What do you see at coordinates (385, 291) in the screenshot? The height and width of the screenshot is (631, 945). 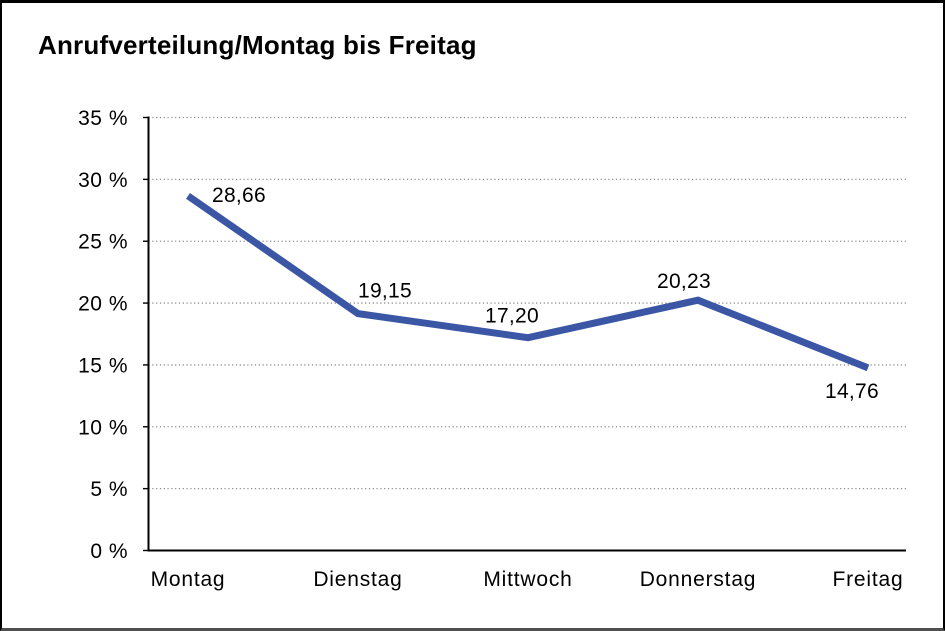 I see `data-point-label: 19,15` at bounding box center [385, 291].